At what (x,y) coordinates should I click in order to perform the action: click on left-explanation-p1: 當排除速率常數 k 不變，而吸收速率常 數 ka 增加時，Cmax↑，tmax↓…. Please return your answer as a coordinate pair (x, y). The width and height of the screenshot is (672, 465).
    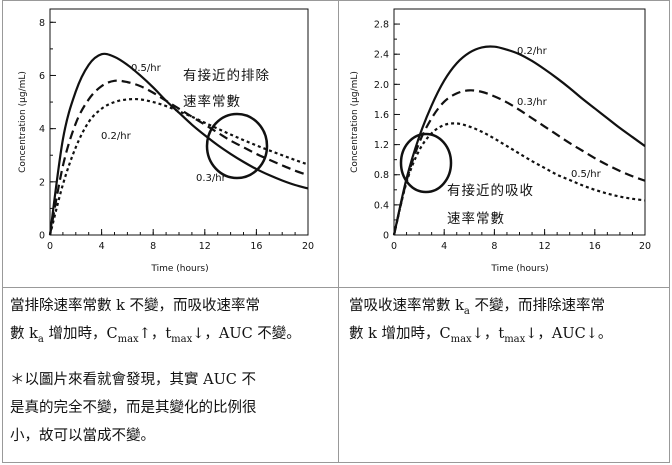
    Looking at the image, I should click on (155, 321).